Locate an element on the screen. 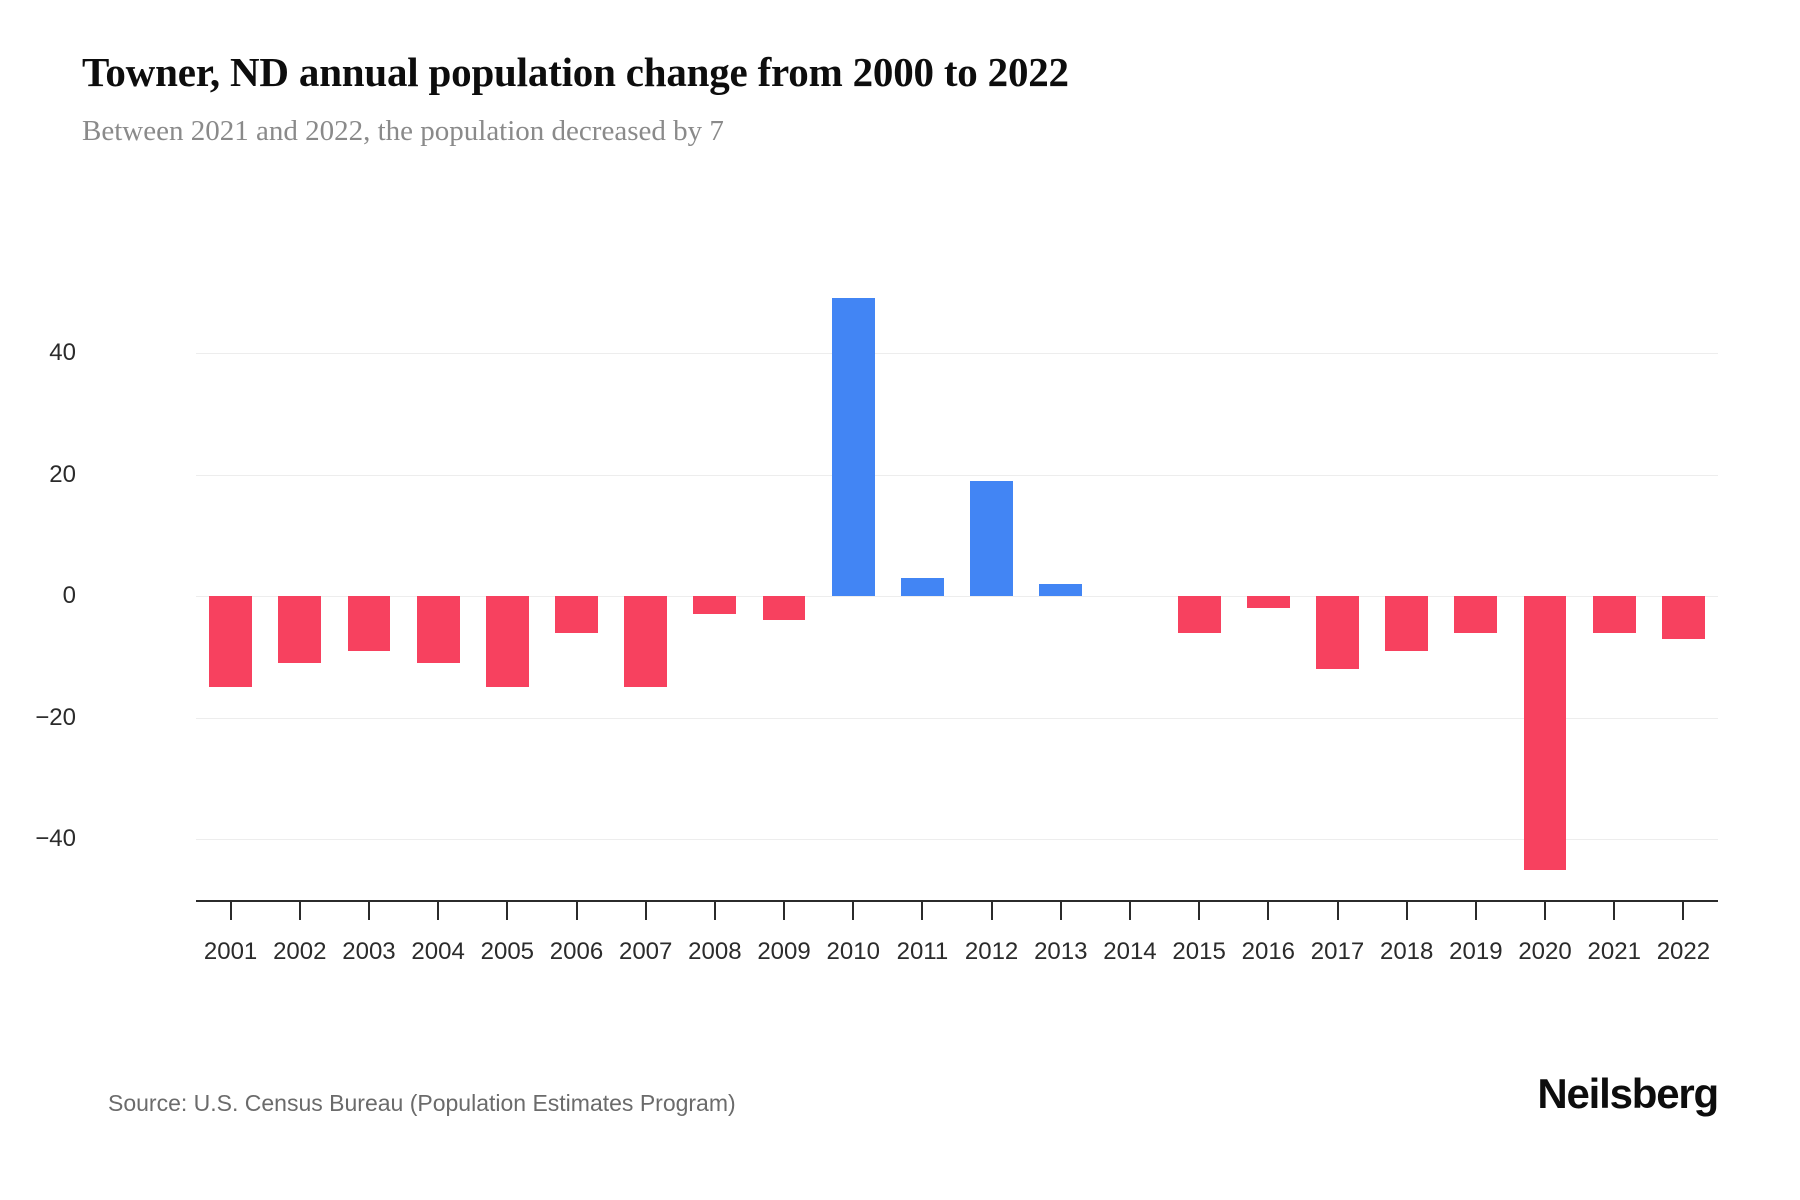  x-axis-tick-label: 2021 is located at coordinates (1614, 951).